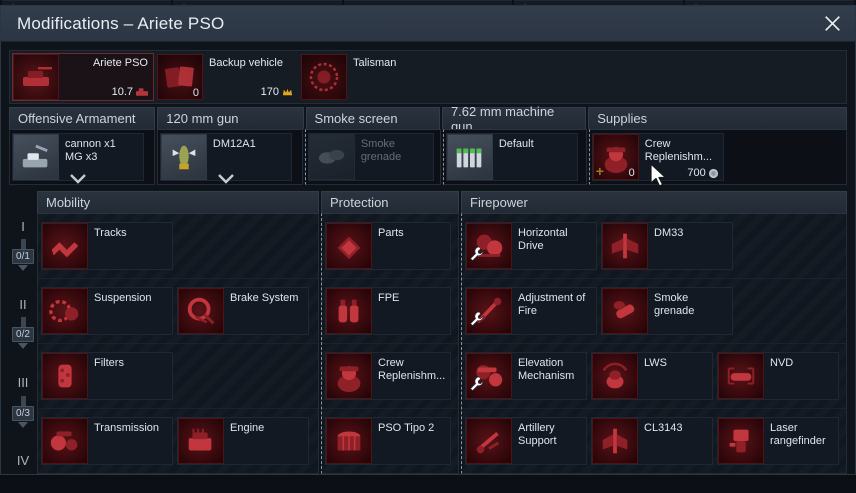 This screenshot has width=856, height=493. What do you see at coordinates (741, 376) in the screenshot?
I see `nvd-icon` at bounding box center [741, 376].